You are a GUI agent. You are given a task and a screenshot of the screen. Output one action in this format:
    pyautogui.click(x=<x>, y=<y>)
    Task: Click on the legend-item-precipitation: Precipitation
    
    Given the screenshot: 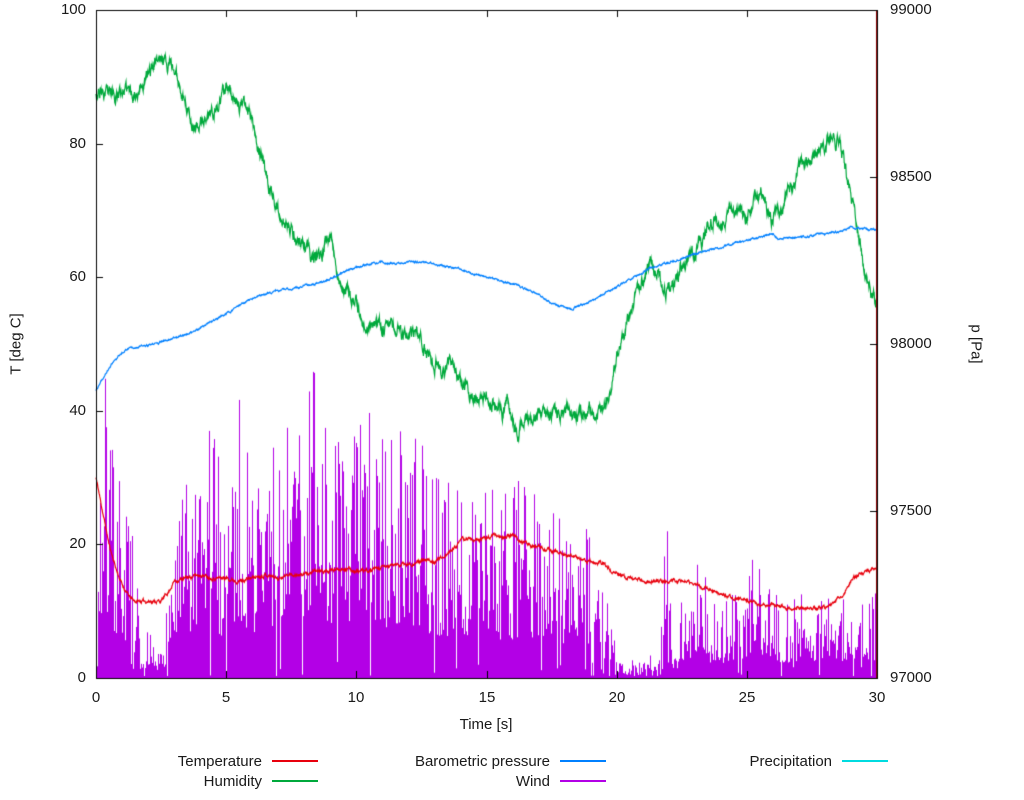 What is the action you would take?
    pyautogui.click(x=754, y=761)
    